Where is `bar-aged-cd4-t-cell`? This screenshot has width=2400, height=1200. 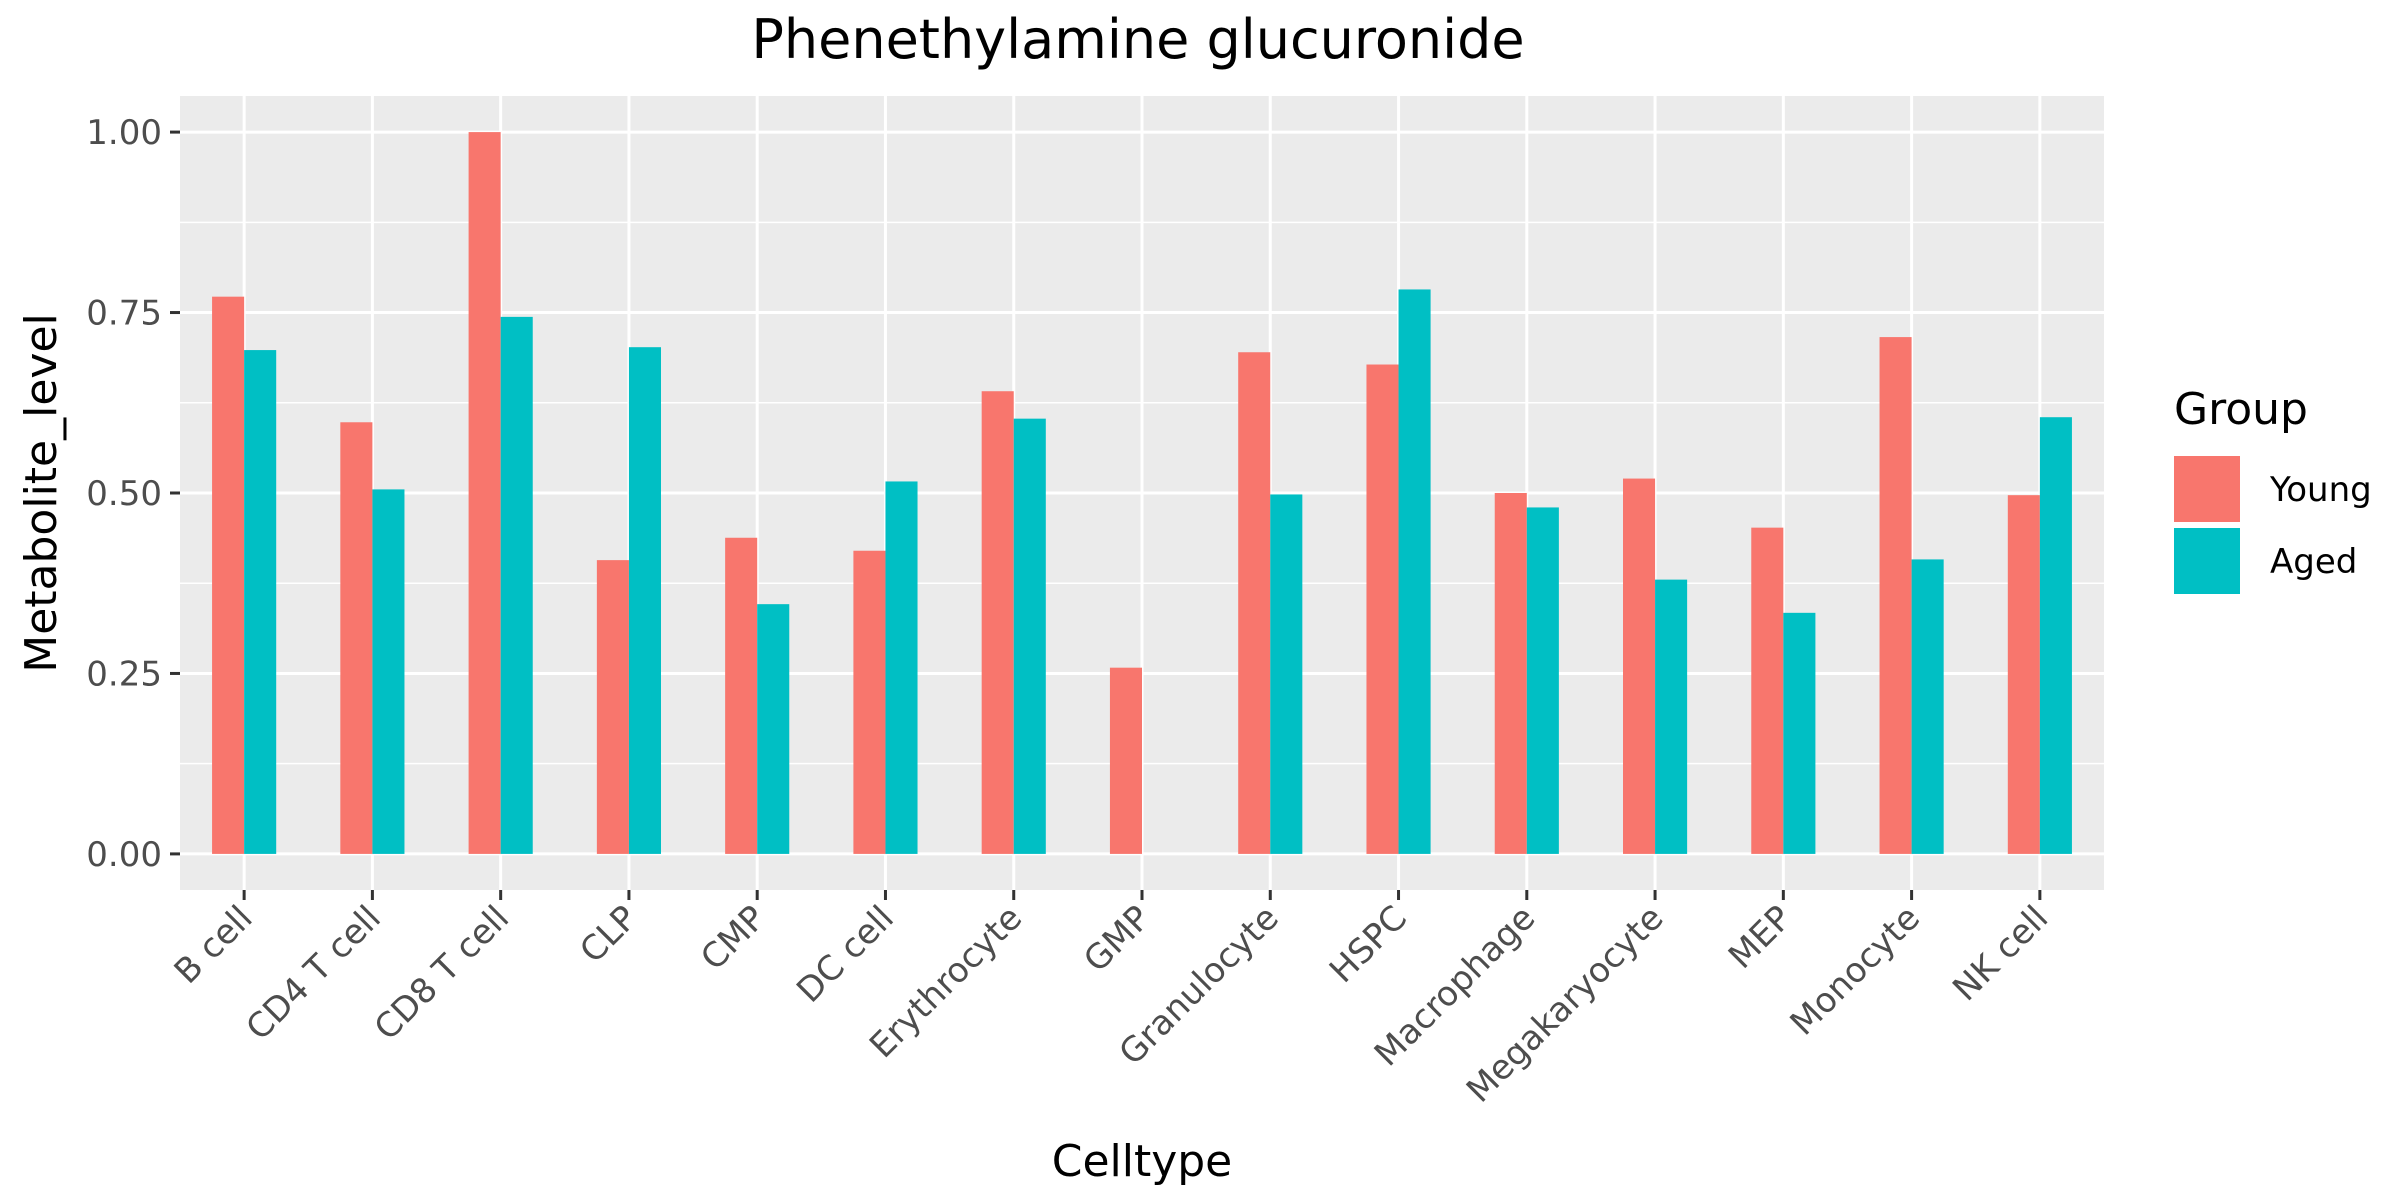 bar-aged-cd4-t-cell is located at coordinates (388, 671).